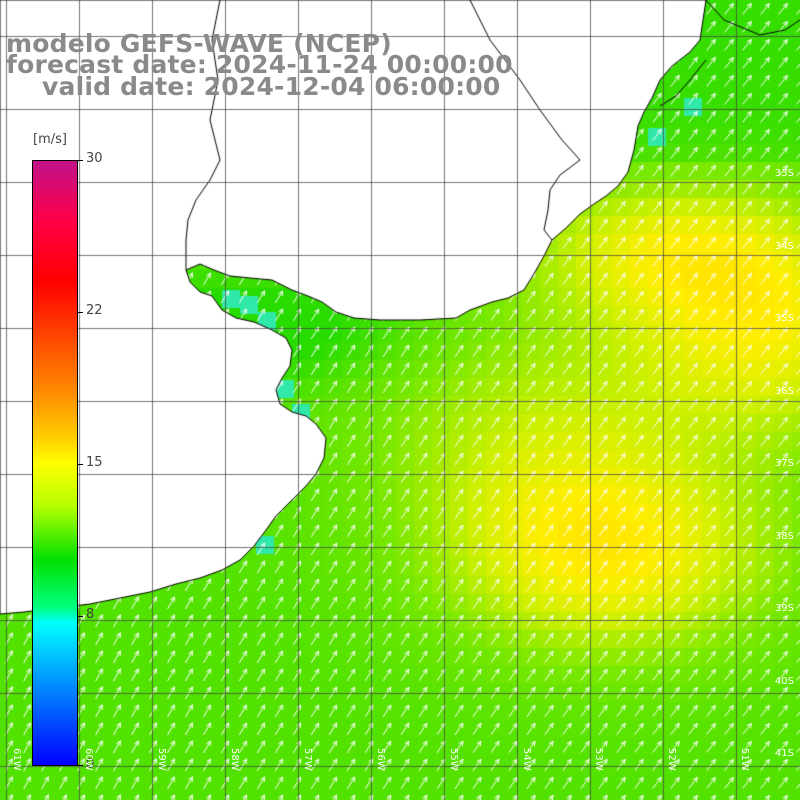 The height and width of the screenshot is (800, 800). I want to click on valid-date: valid date: 2024-12-04 06:00:00, so click(271, 86).